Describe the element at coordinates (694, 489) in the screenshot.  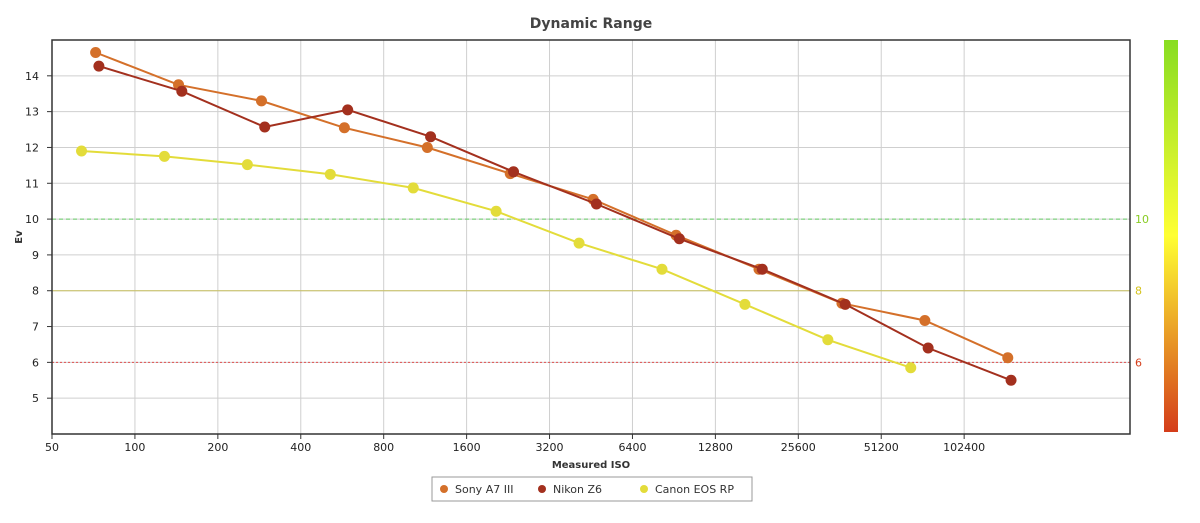
I see `legend-label: Canon EOS RP` at that location.